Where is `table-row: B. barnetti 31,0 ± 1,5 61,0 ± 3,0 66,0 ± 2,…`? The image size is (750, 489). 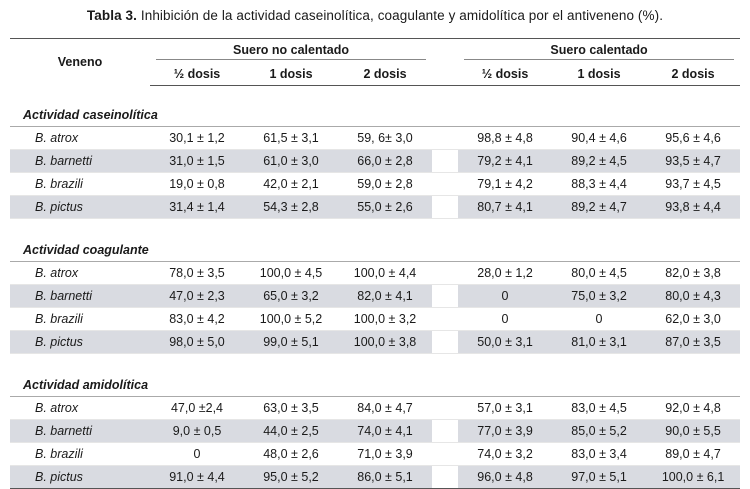
table-row: B. barnetti 31,0 ± 1,5 61,0 ± 3,0 66,0 ± 2,… is located at coordinates (375, 161).